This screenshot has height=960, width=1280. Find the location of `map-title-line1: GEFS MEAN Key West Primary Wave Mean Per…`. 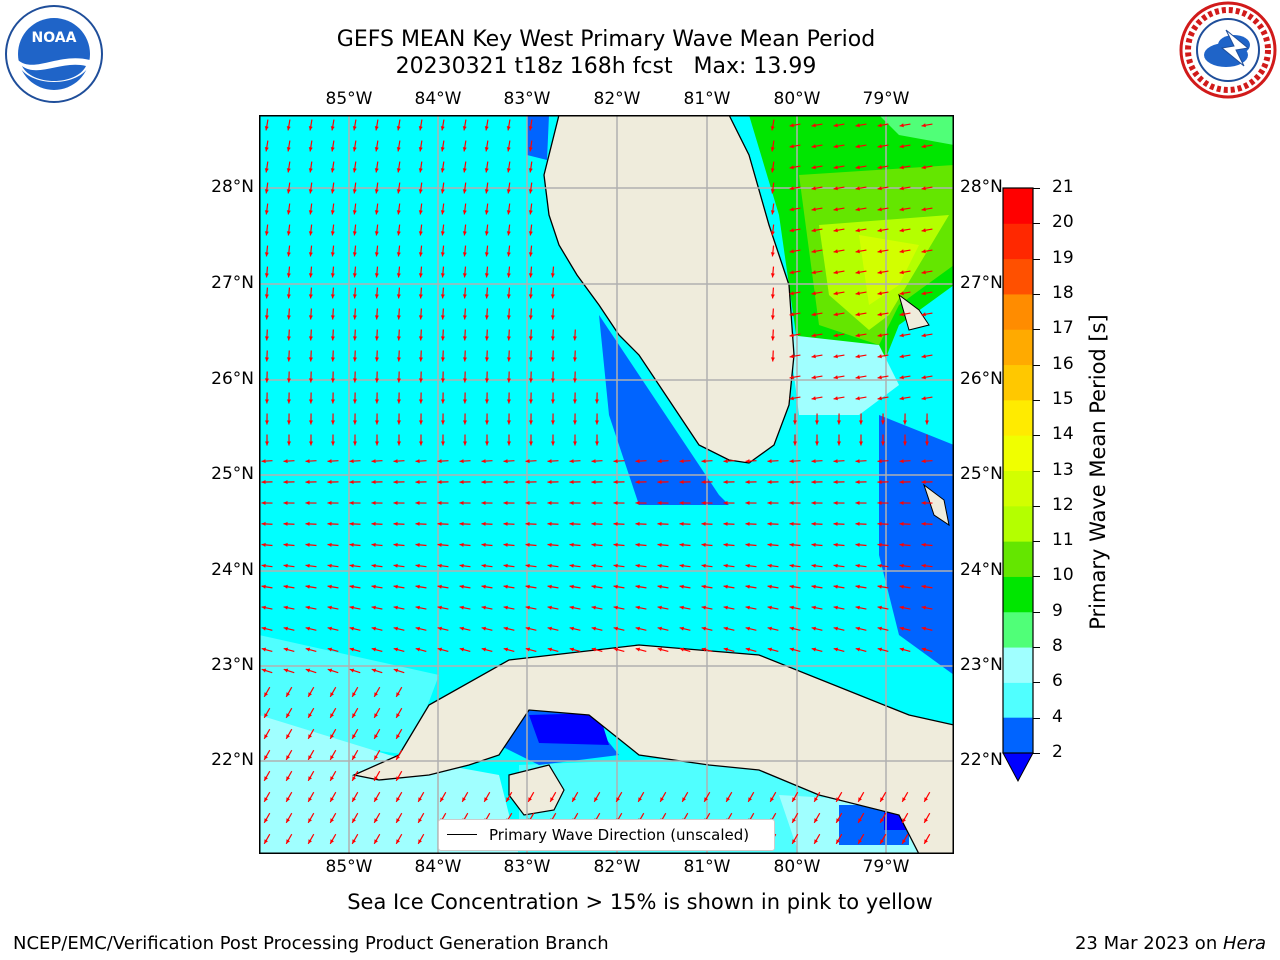

map-title-line1: GEFS MEAN Key West Primary Wave Mean Per… is located at coordinates (606, 39).